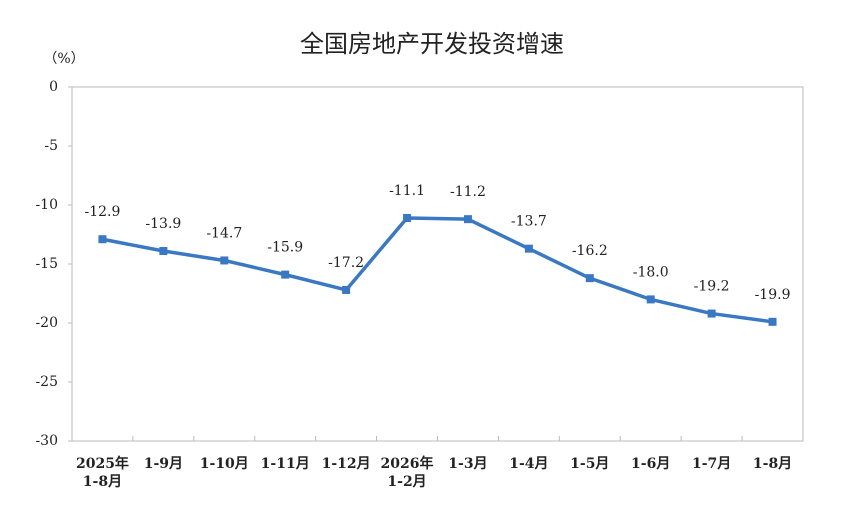  Describe the element at coordinates (53, 87) in the screenshot. I see `y-tick-label: 0` at that location.